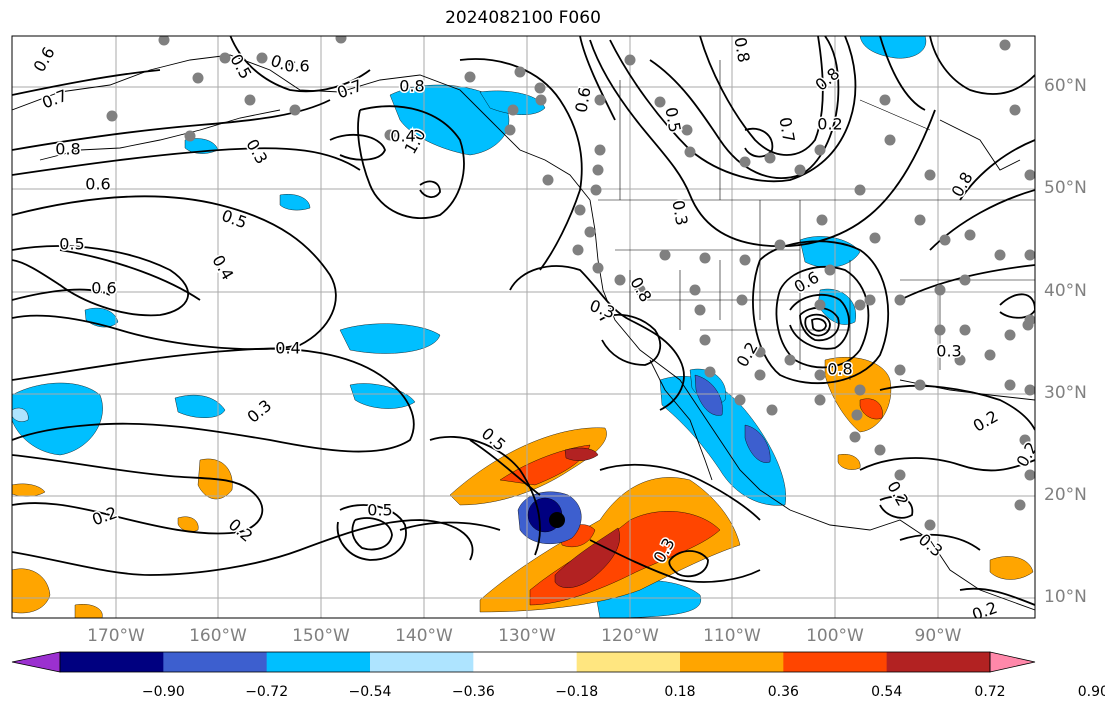 This screenshot has height=712, width=1105. What do you see at coordinates (1012, 662) in the screenshot?
I see `colorbar-max-arrow` at bounding box center [1012, 662].